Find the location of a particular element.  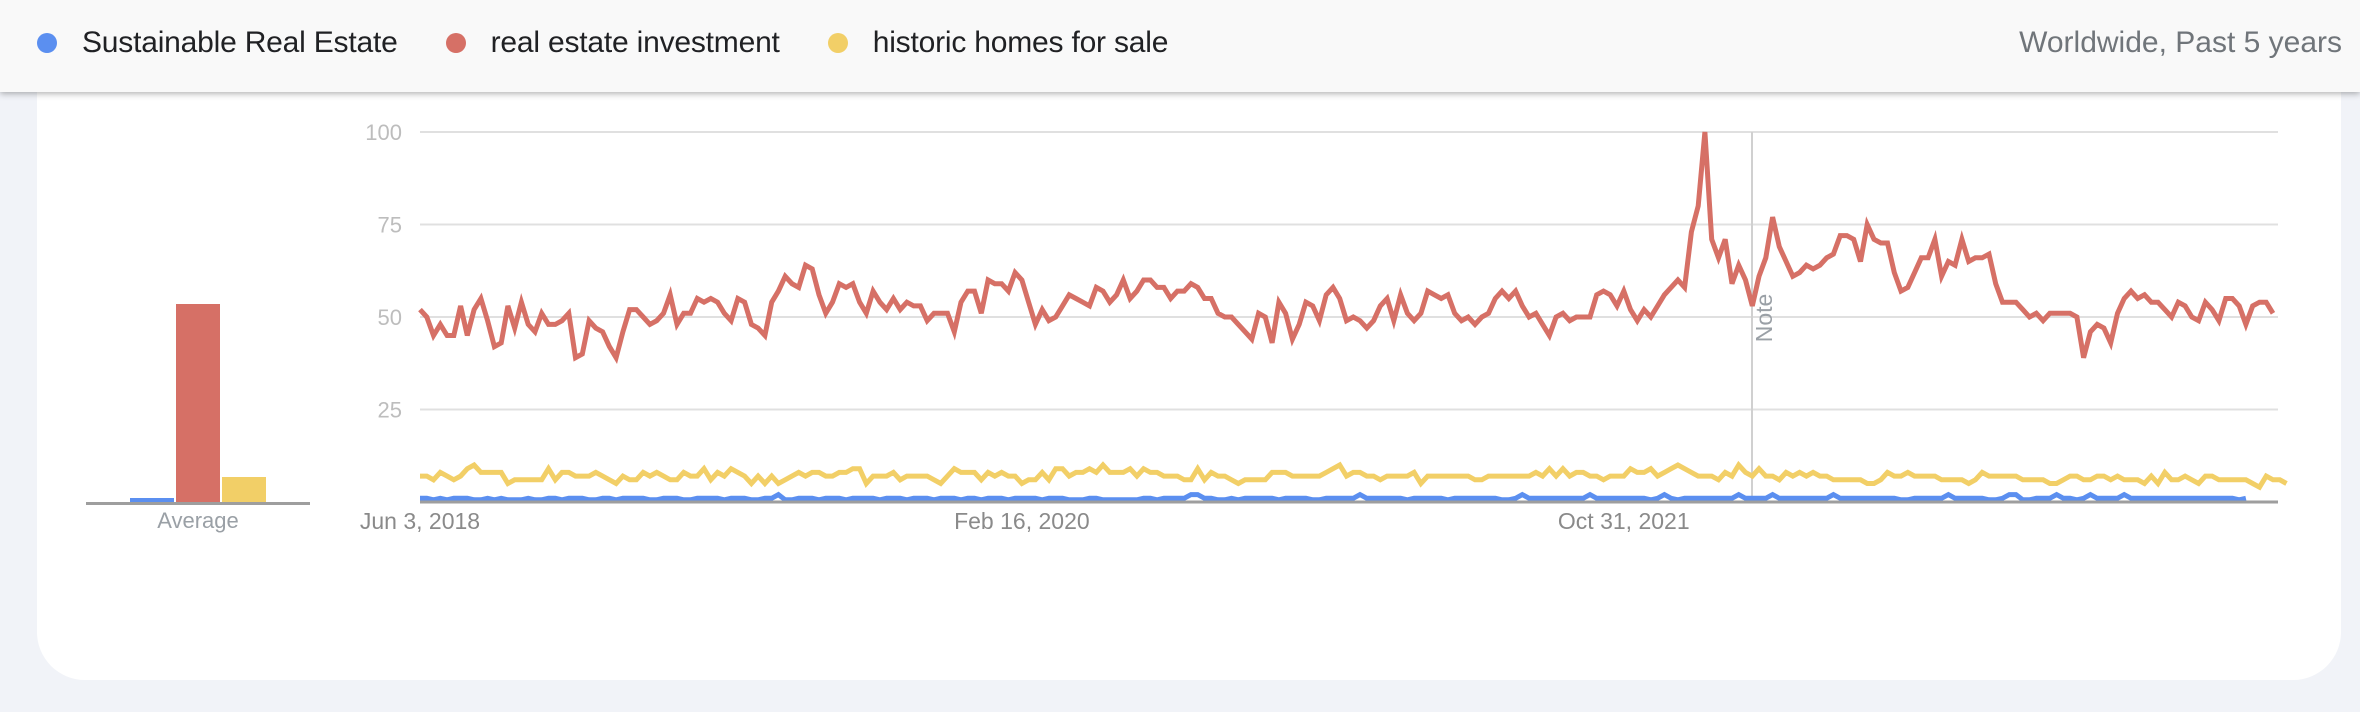

y-tick-label: 50 is located at coordinates (390, 317).